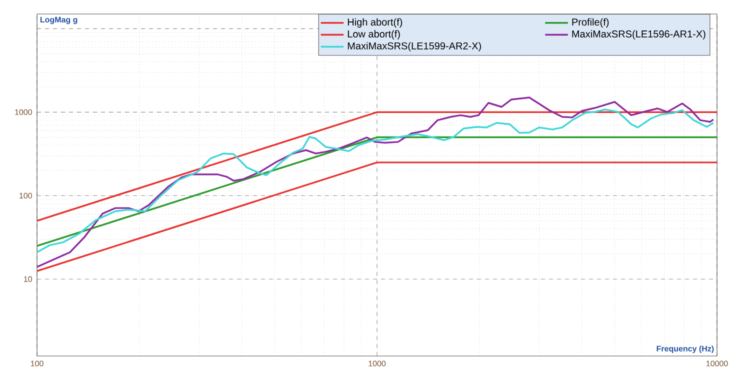 This screenshot has width=733, height=380. I want to click on x-tick-label: 1000, so click(377, 363).